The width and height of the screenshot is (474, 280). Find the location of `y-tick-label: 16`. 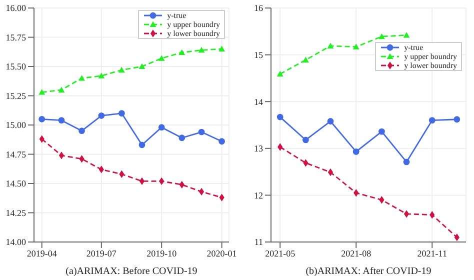

y-tick-label: 16 is located at coordinates (259, 8).